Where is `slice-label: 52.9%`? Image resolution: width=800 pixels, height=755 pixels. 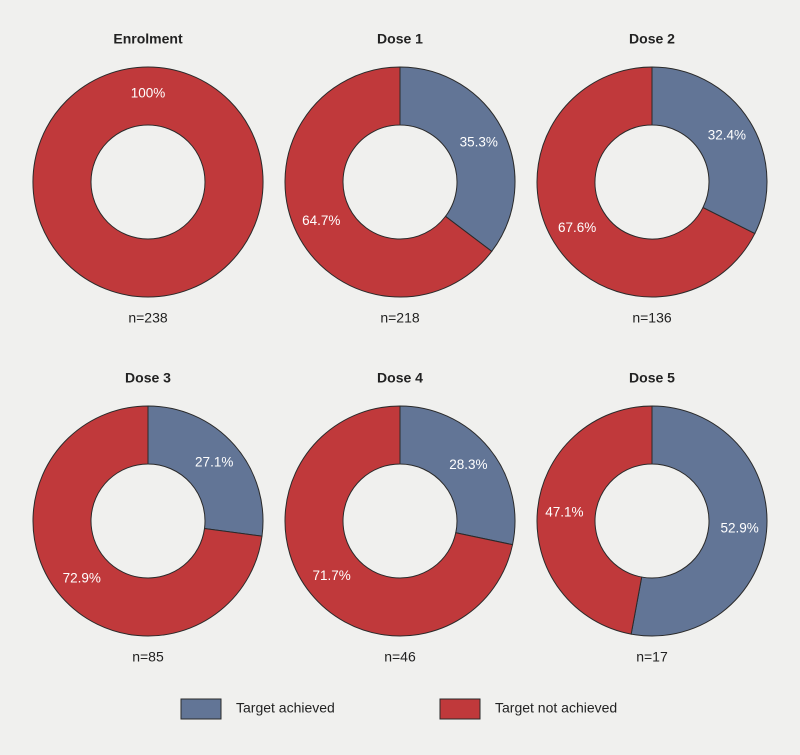 slice-label: 52.9% is located at coordinates (739, 528).